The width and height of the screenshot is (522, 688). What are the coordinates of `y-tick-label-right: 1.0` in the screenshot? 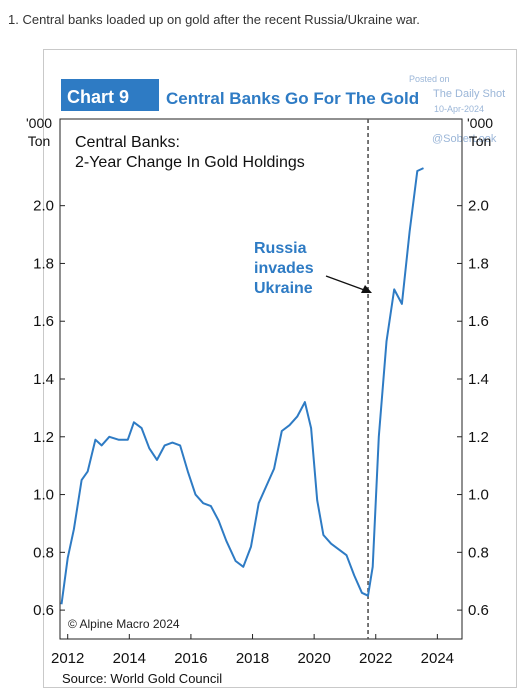 It's located at (478, 495).